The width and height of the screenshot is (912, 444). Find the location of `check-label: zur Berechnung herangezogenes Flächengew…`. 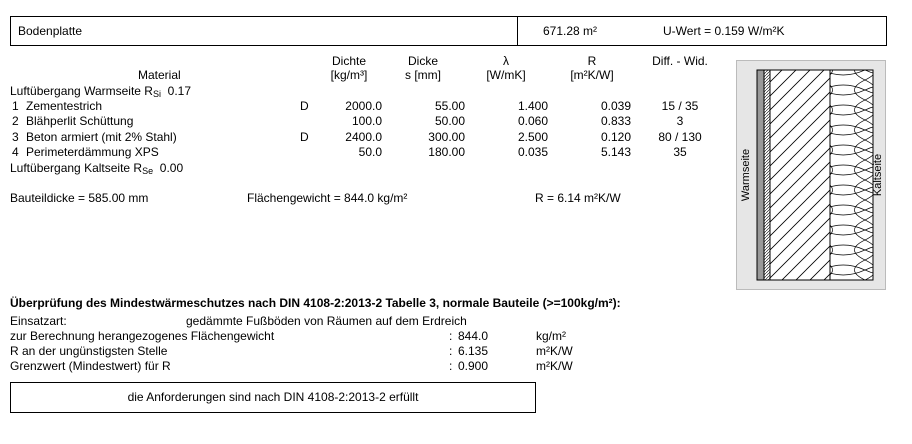

check-label: zur Berechnung herangezogenes Flächengew… is located at coordinates (142, 336).